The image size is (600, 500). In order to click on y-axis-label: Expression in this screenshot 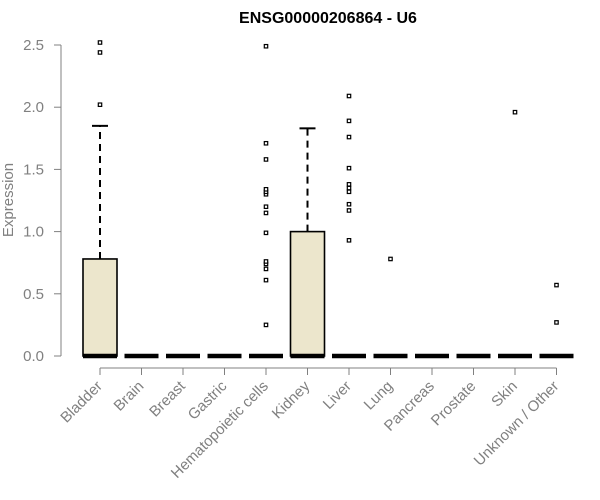, I will do `click(8, 200)`.